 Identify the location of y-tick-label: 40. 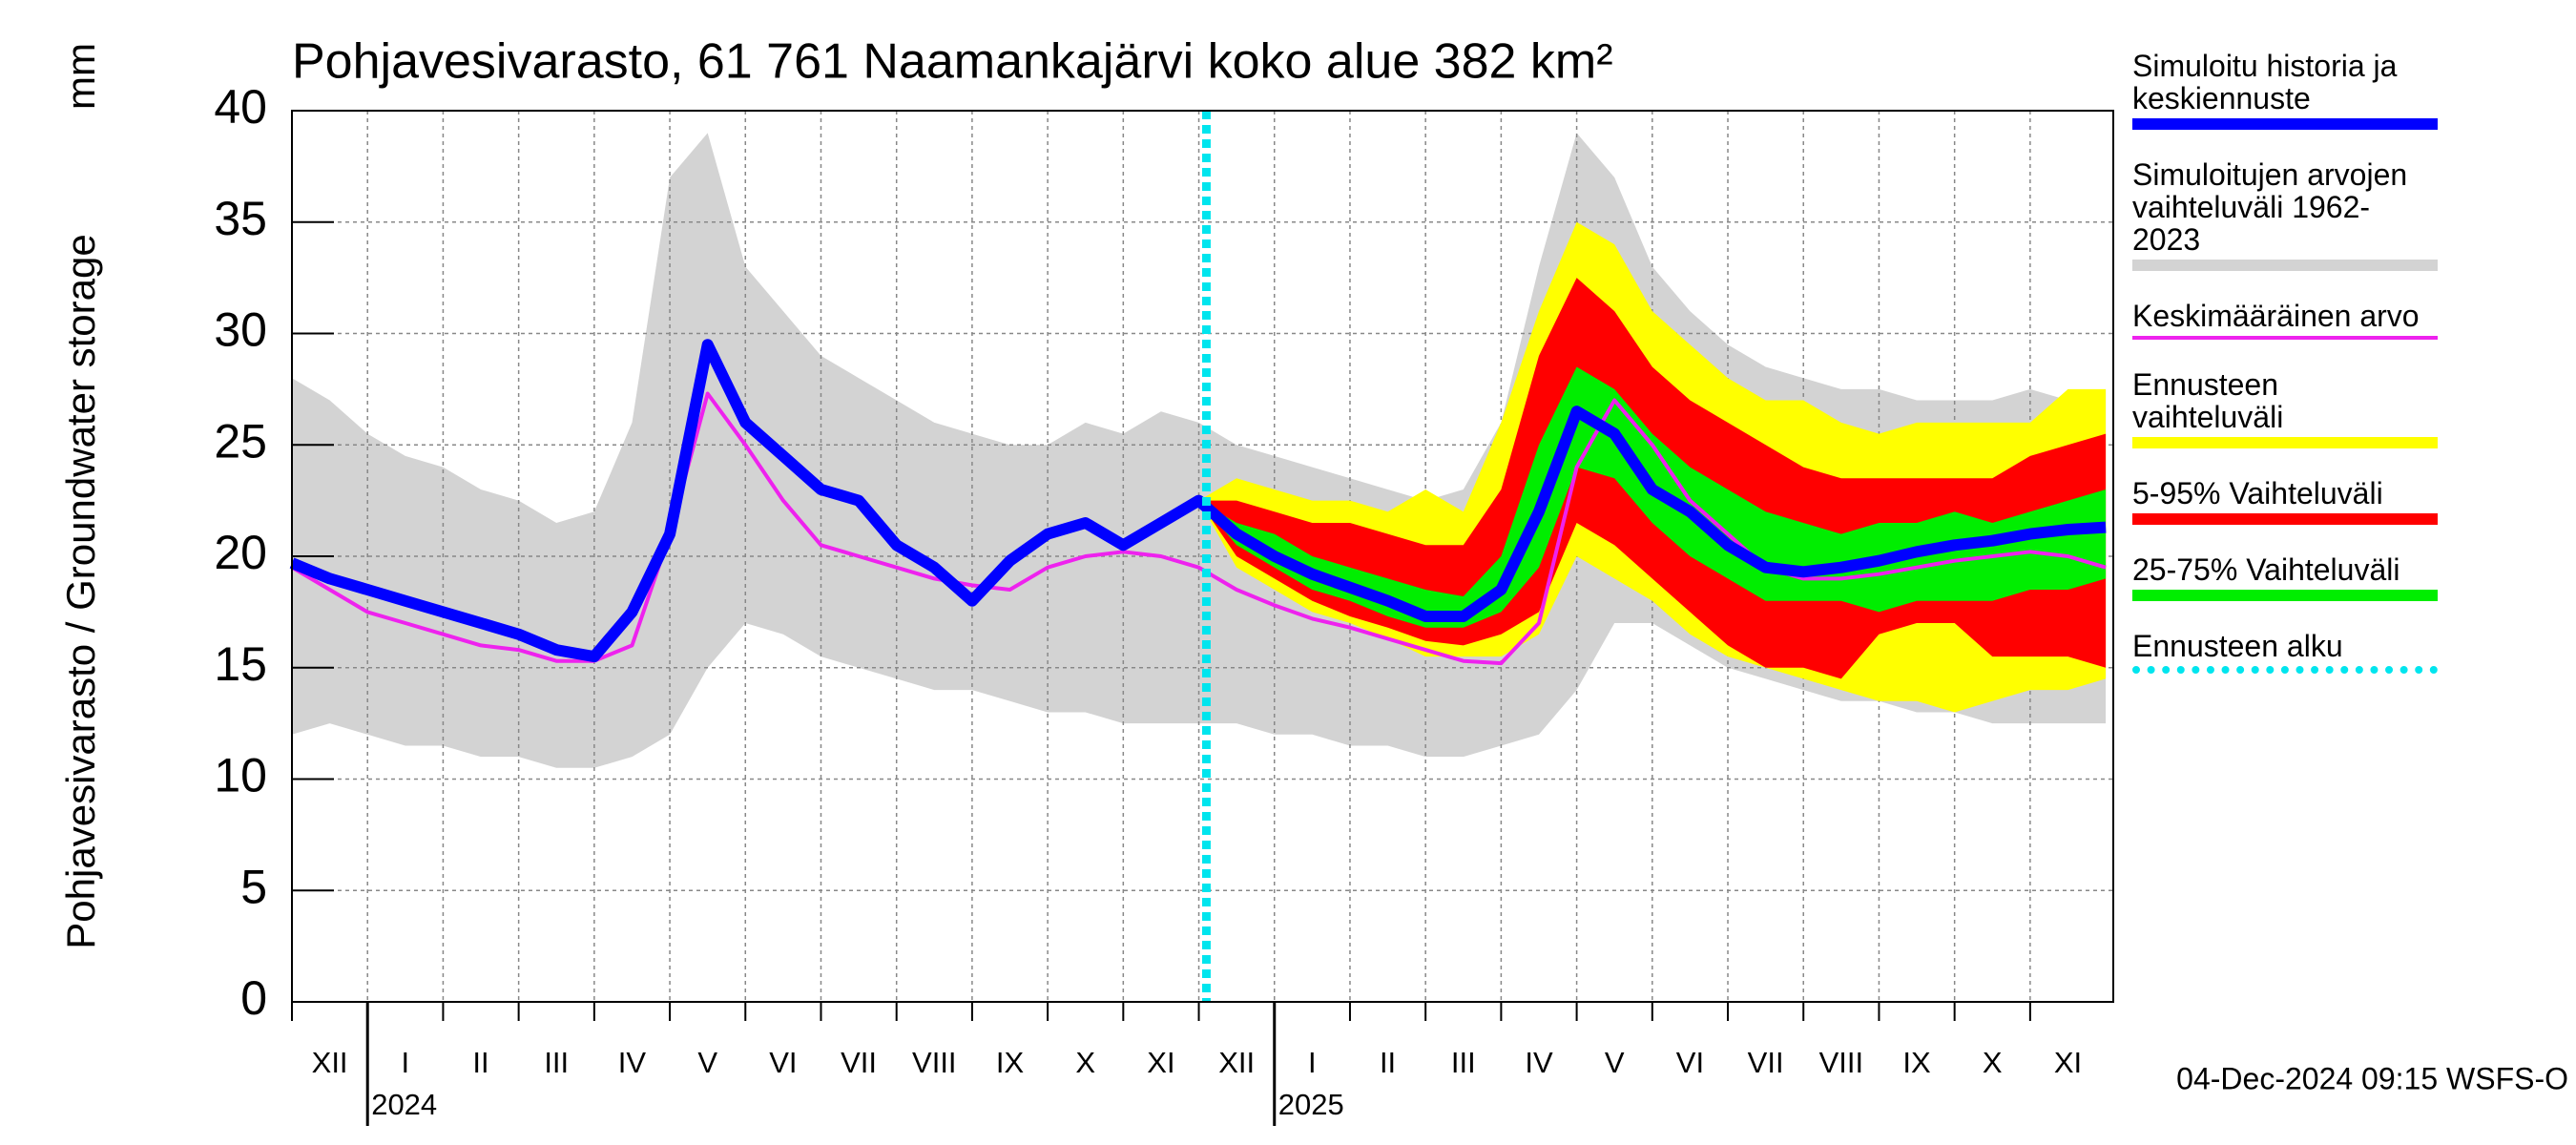
(240, 107).